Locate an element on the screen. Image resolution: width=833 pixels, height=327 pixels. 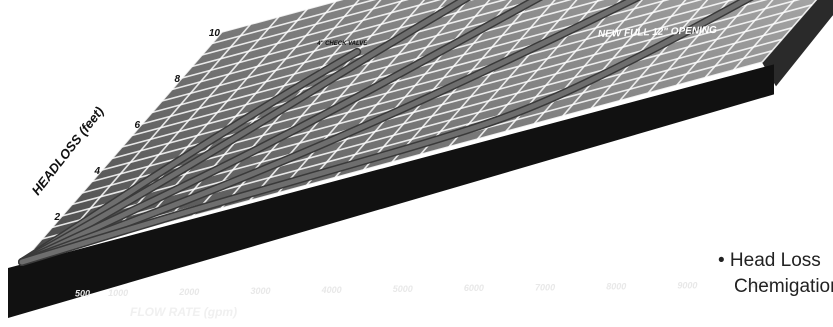
x-tick-label: 2000 is located at coordinates (188, 292).